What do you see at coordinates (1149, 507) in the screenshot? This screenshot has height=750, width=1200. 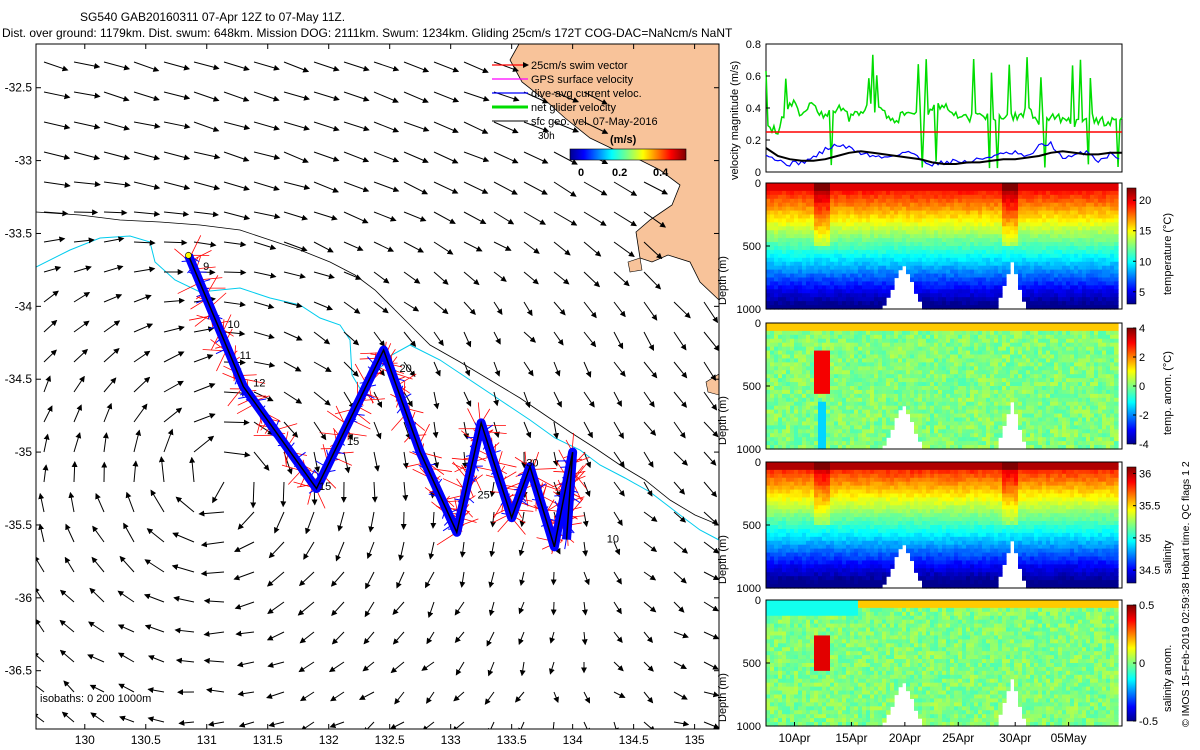 I see `section-colorbar-tick: 35.5` at bounding box center [1149, 507].